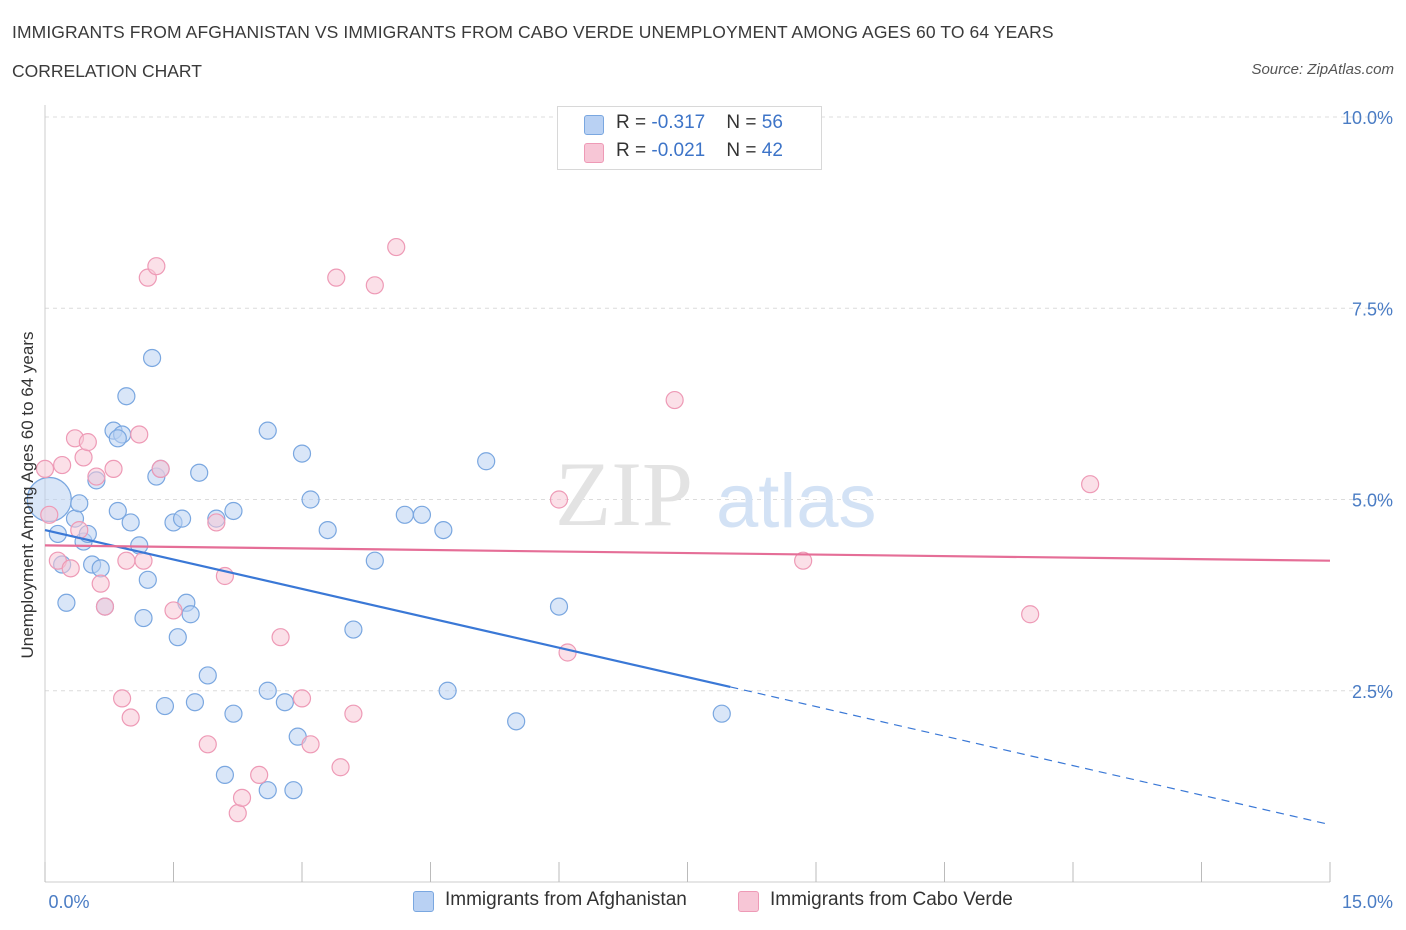  I want to click on watermark: ZIP atlas, so click(716, 494).